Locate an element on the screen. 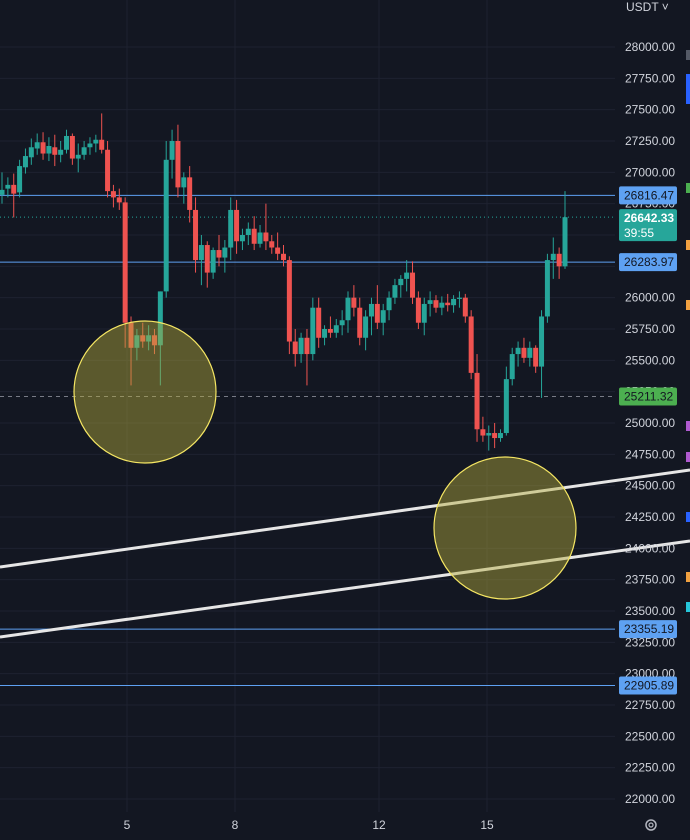  price-tick: 23500.00 is located at coordinates (650, 611).